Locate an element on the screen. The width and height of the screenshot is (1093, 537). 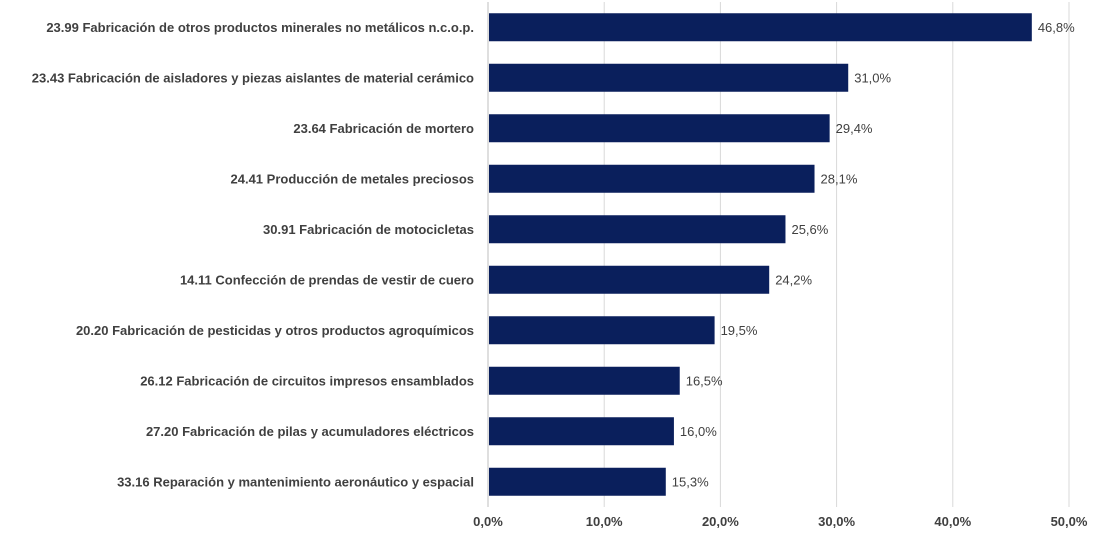
x-tick-label: 50,0% is located at coordinates (1069, 521).